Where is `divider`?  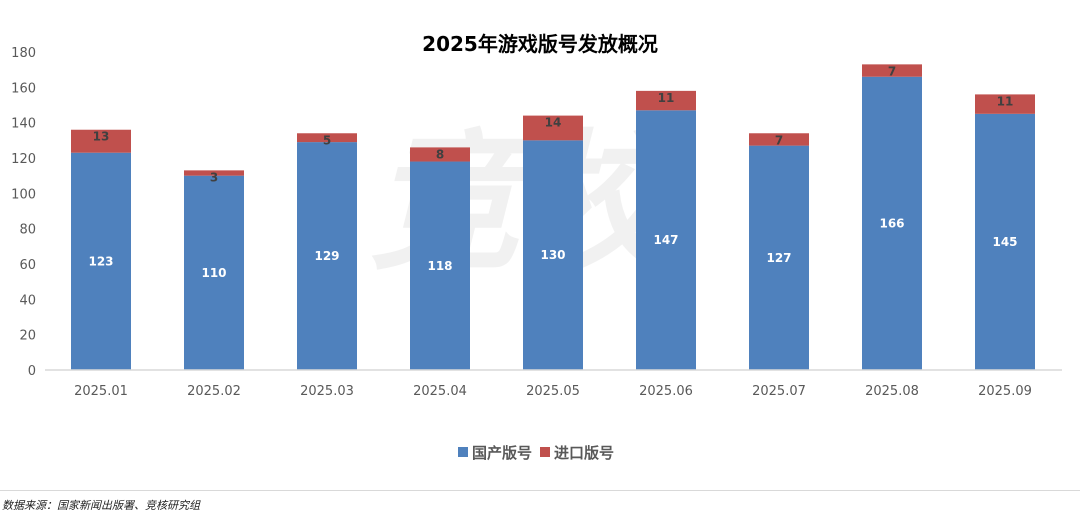 divider is located at coordinates (540, 490).